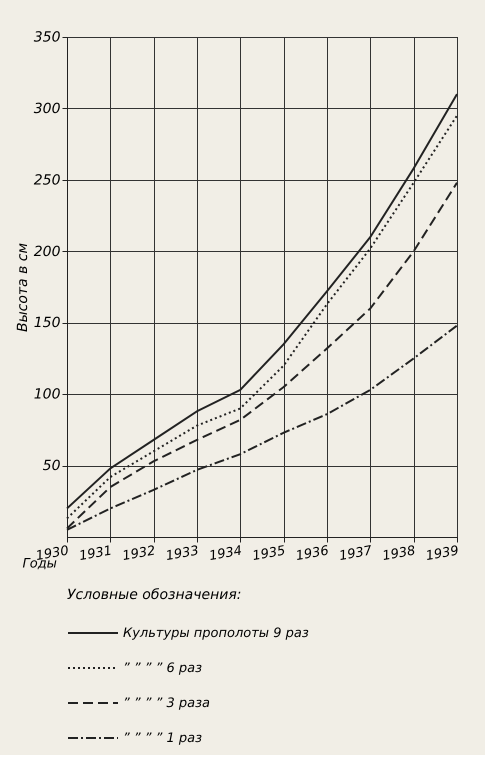  What do you see at coordinates (182, 554) in the screenshot?
I see `x-tick-label: 1933` at bounding box center [182, 554].